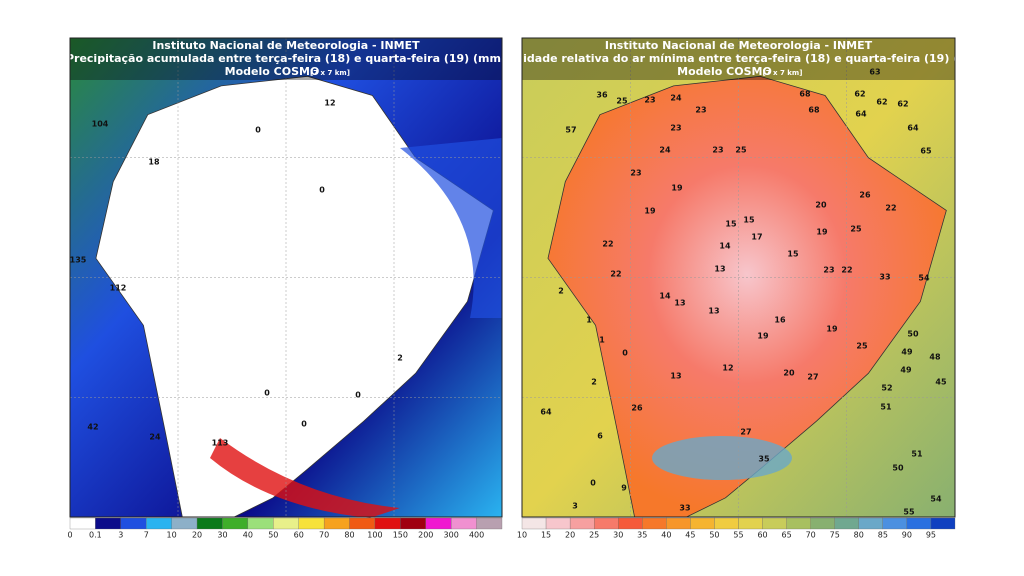  What do you see at coordinates (725, 246) in the screenshot?
I see `map-label: 14` at bounding box center [725, 246].